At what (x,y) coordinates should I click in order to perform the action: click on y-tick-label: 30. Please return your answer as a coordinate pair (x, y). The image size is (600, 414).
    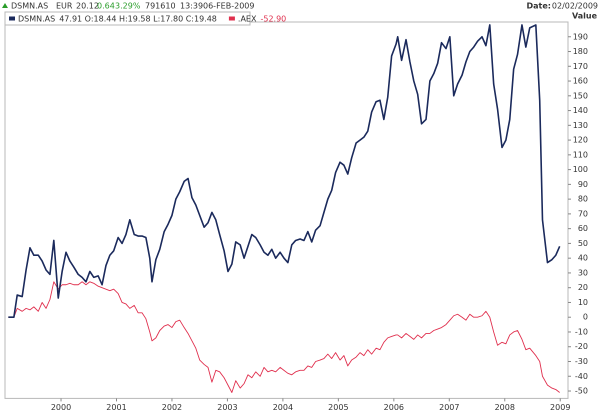
    Looking at the image, I should click on (583, 272).